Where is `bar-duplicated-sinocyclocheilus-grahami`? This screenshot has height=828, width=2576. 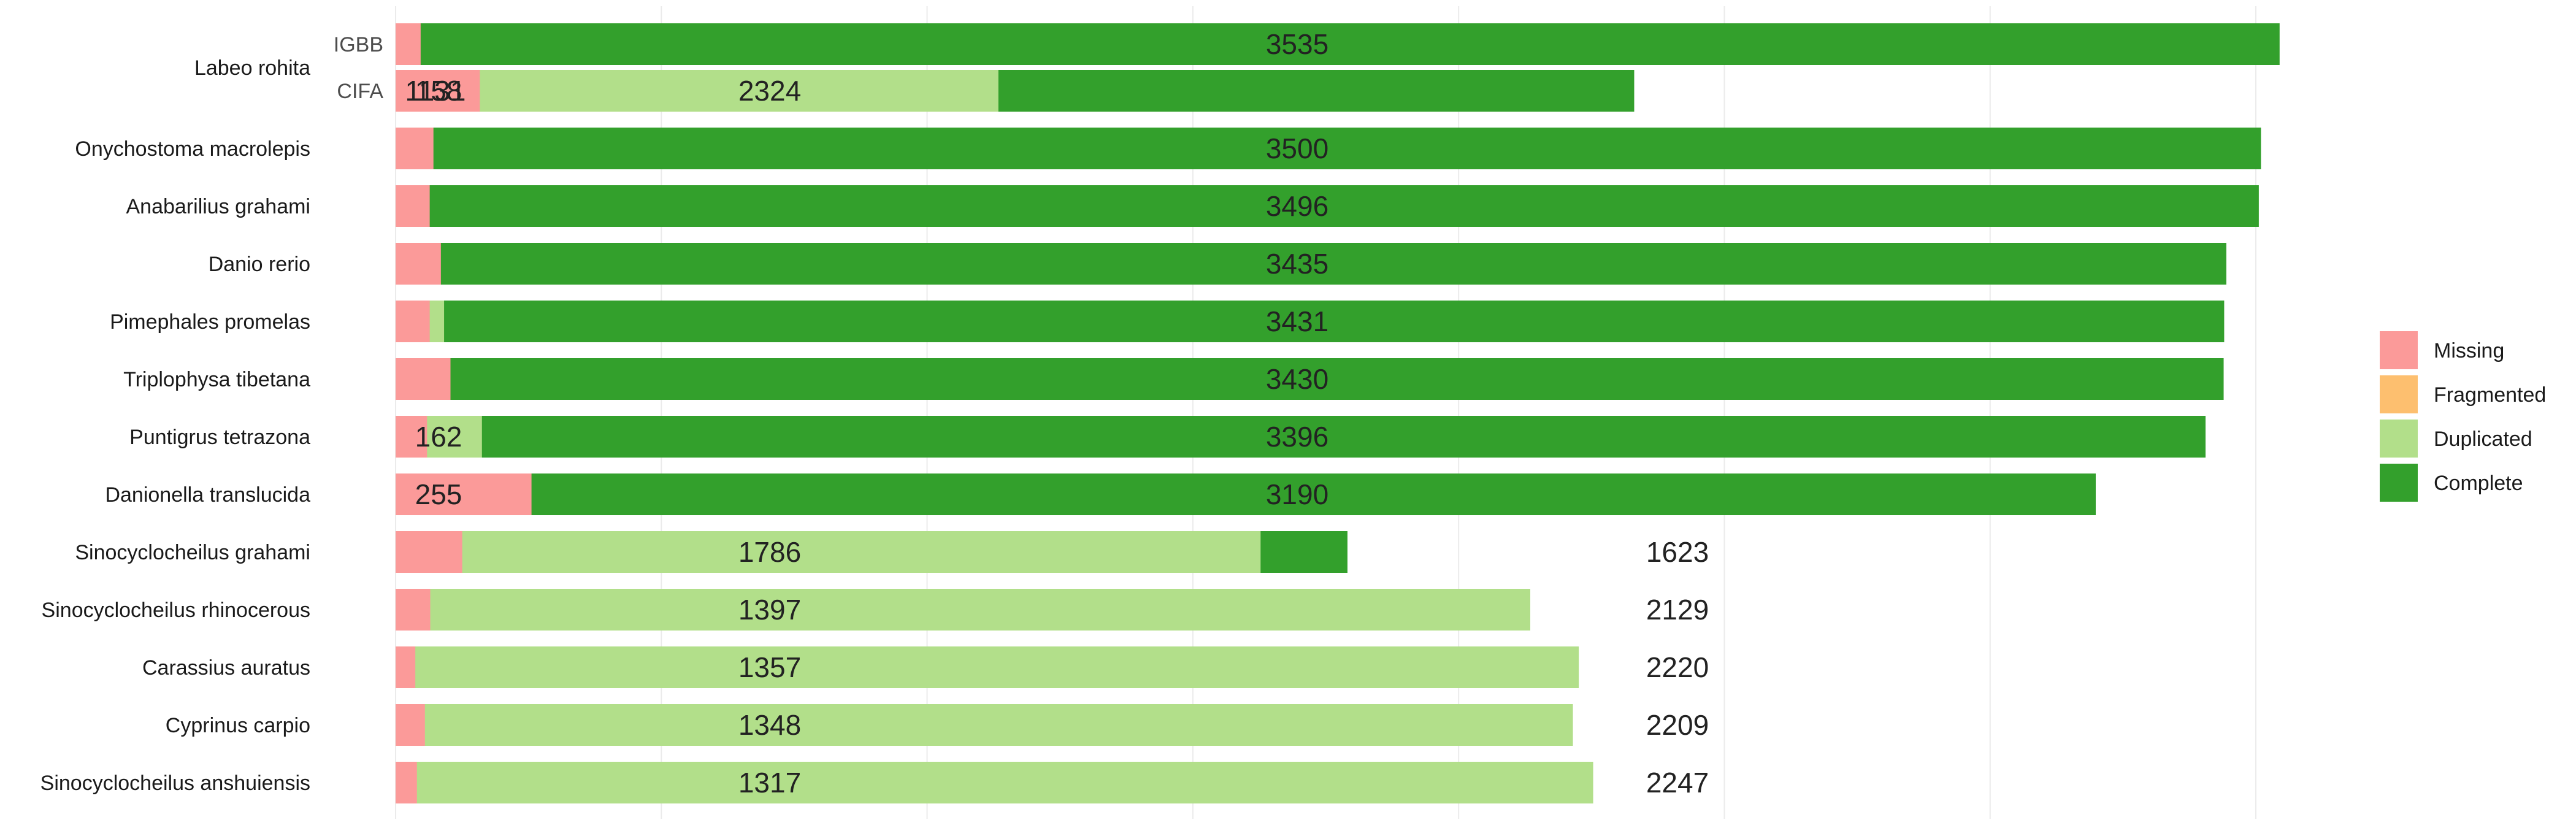
bar-duplicated-sinocyclocheilus-grahami is located at coordinates (828, 552).